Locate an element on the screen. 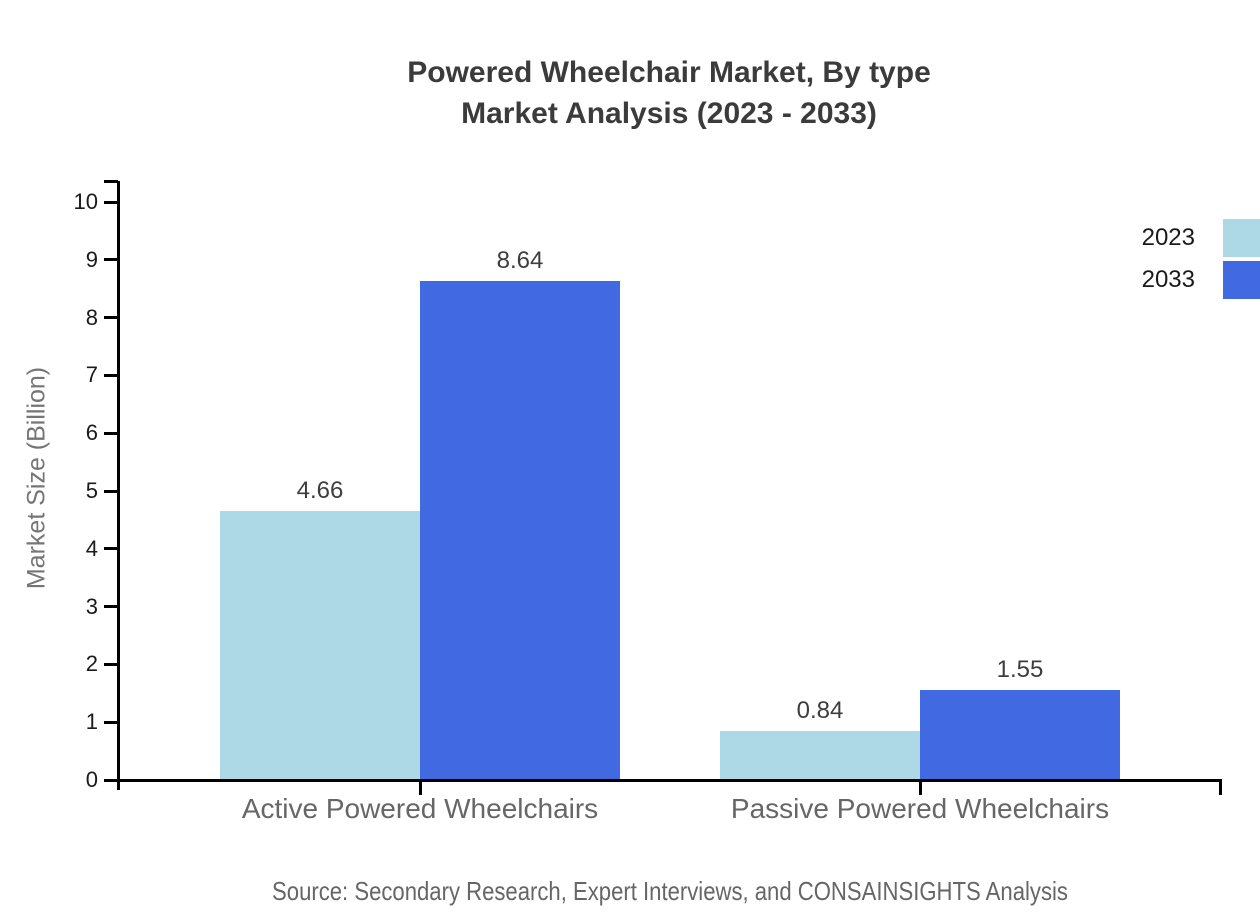  x-axis-line is located at coordinates (669, 780).